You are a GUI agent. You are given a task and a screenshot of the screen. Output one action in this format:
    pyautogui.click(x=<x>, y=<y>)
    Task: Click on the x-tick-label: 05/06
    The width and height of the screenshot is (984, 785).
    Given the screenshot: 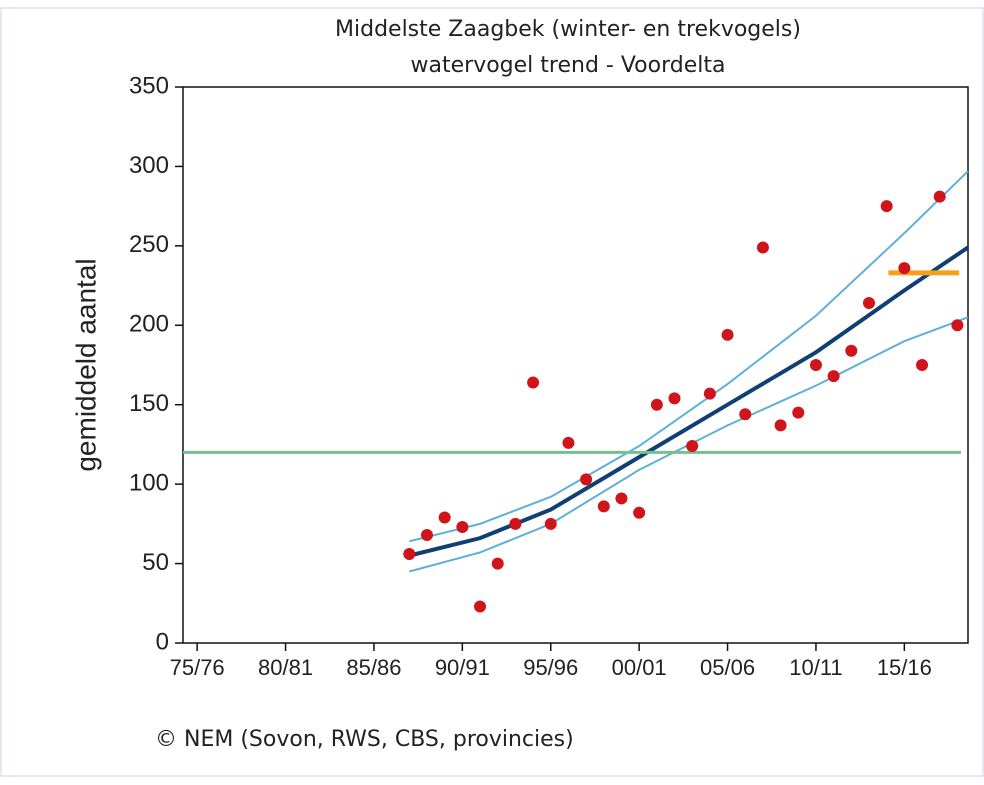 What is the action you would take?
    pyautogui.click(x=727, y=667)
    